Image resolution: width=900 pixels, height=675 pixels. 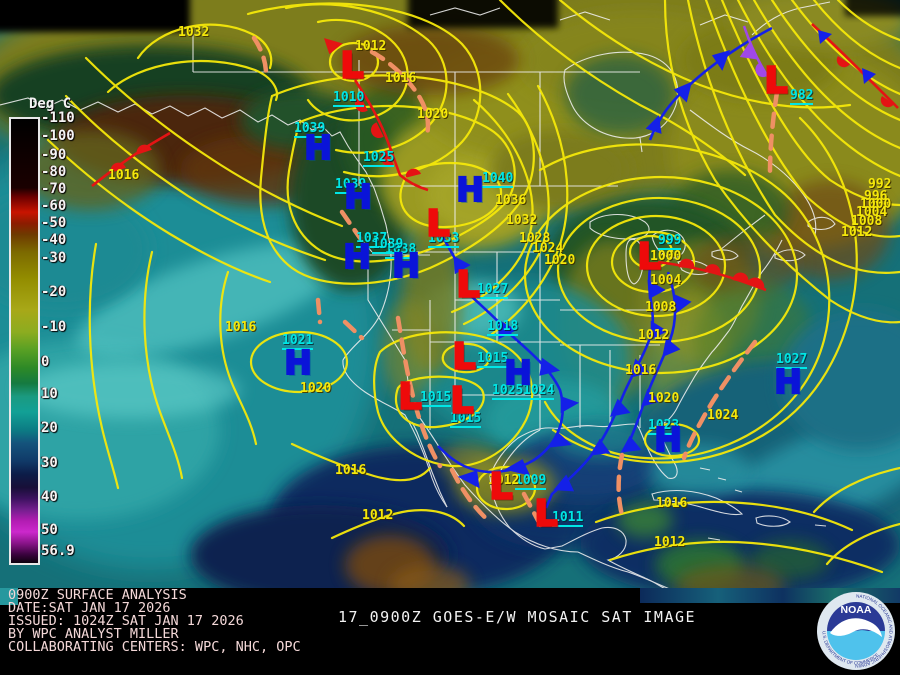 I want to click on high-pressure-label: 1023, so click(x=664, y=426).